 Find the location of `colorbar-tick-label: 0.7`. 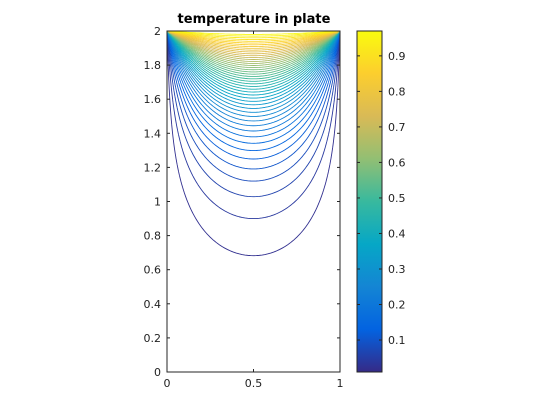

colorbar-tick-label: 0.7 is located at coordinates (397, 127).